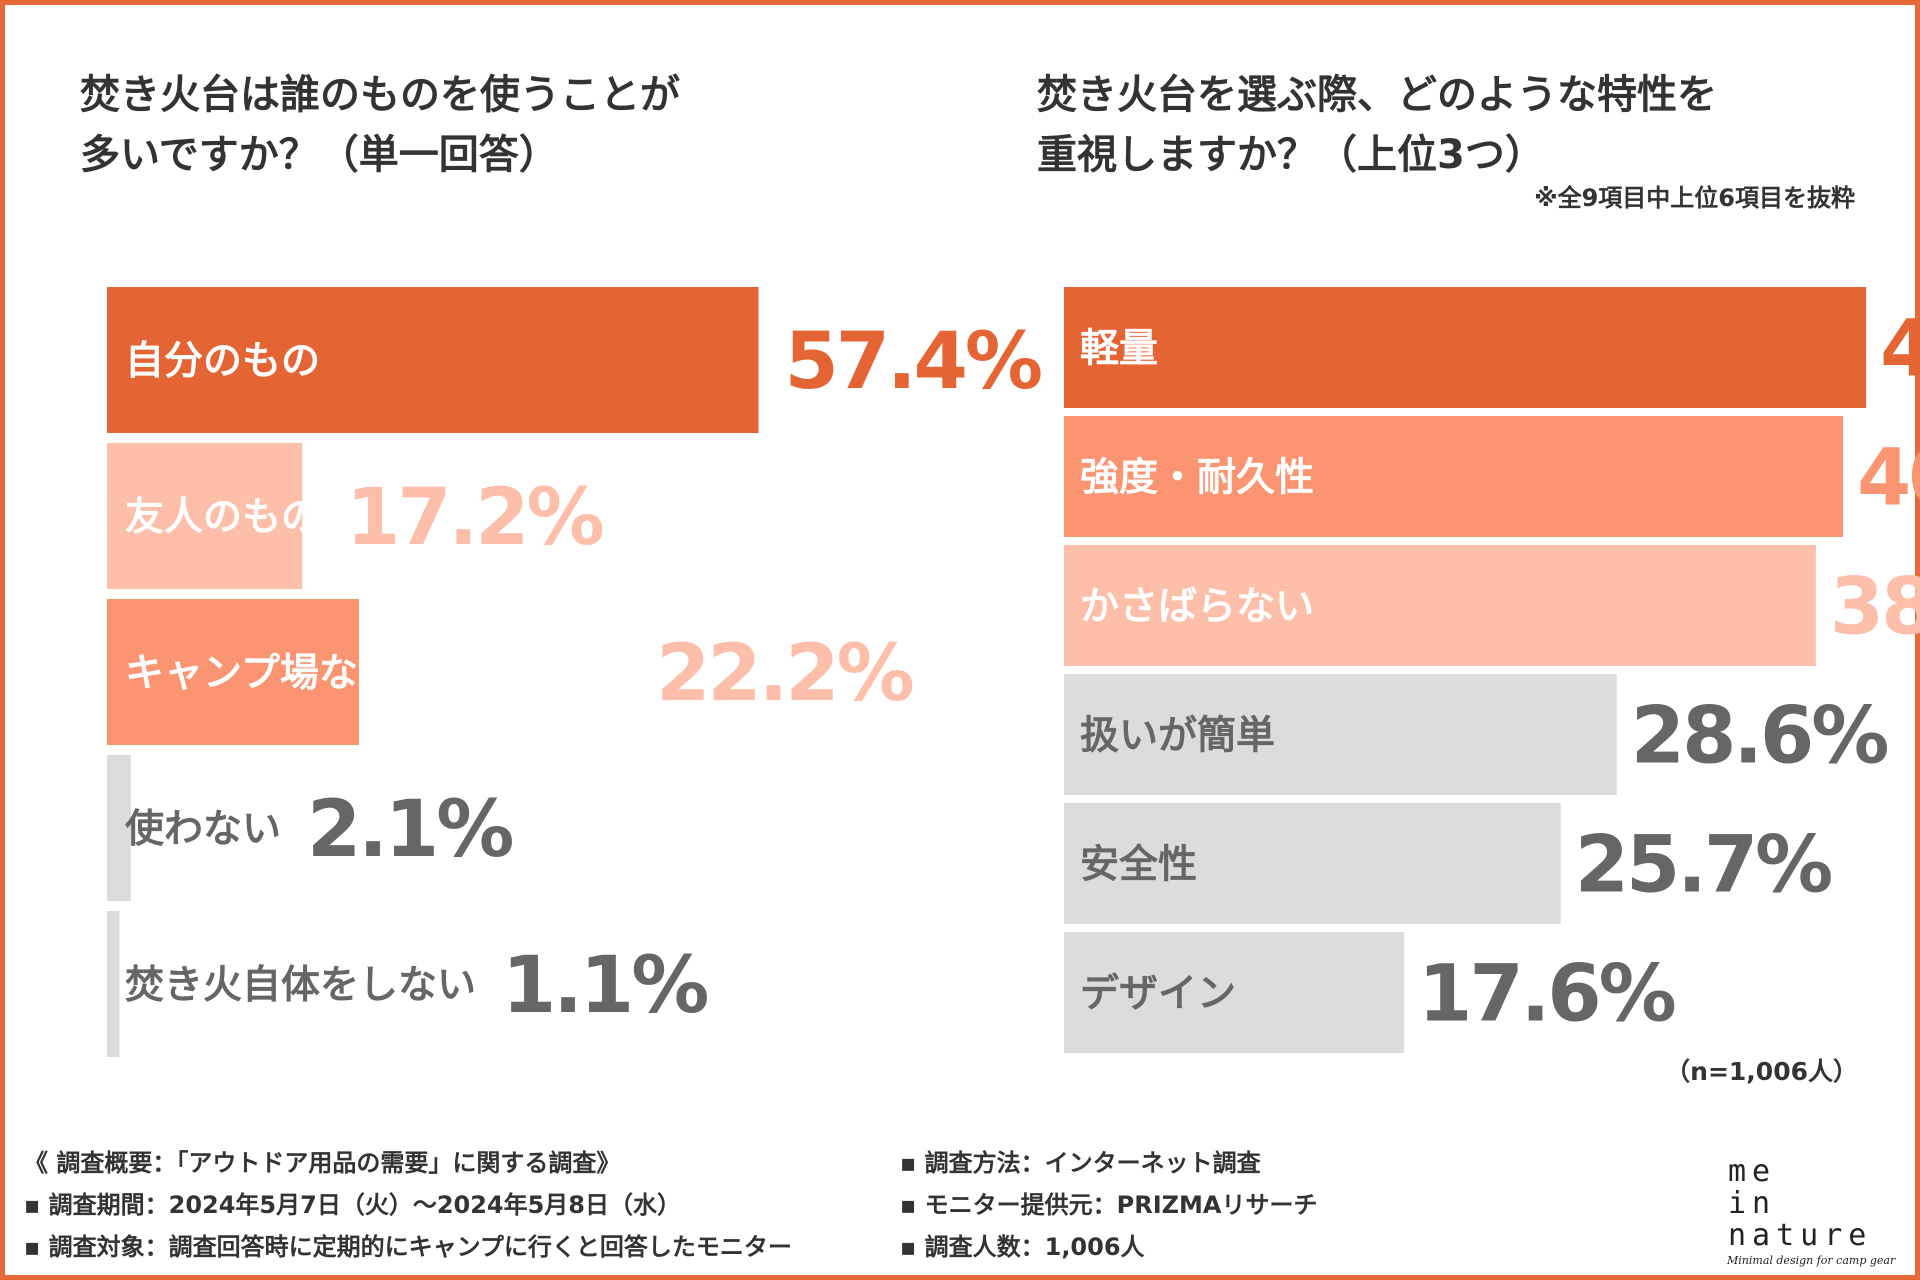 The height and width of the screenshot is (1280, 1920). I want to click on left-bar-label-2: 友人のもの, so click(222, 517).